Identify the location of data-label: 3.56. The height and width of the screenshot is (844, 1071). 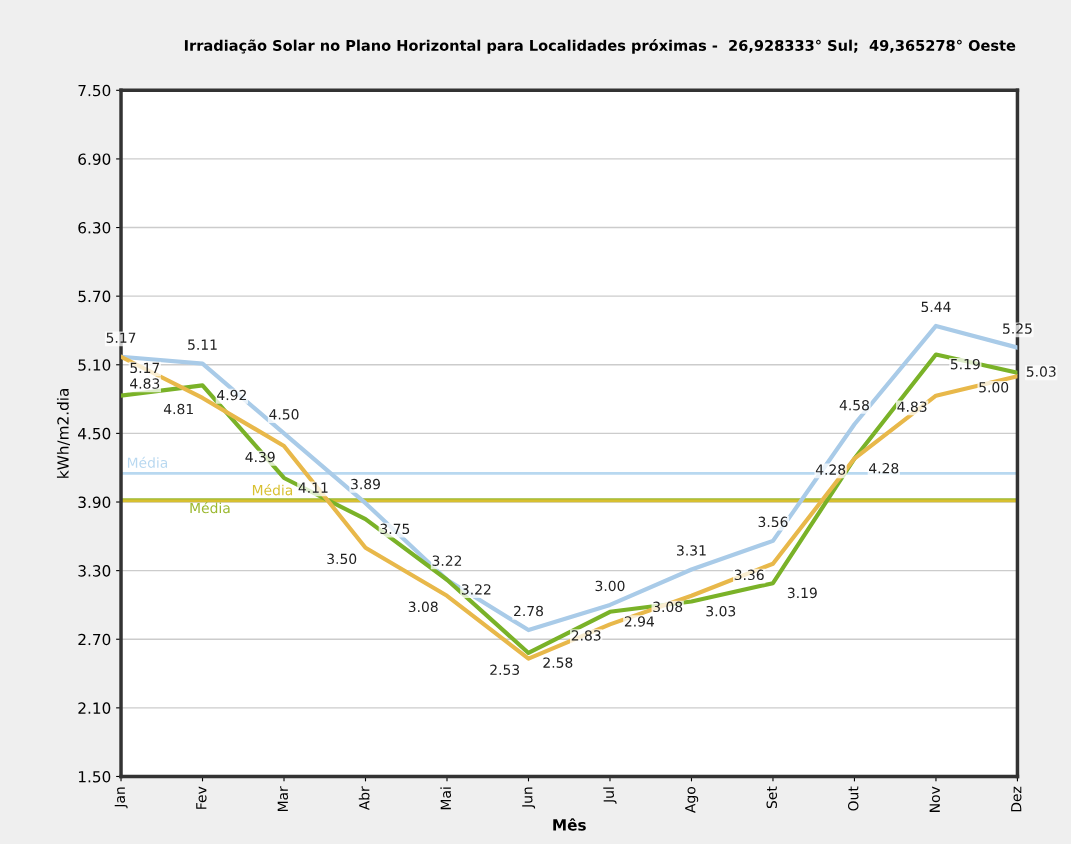
(773, 522).